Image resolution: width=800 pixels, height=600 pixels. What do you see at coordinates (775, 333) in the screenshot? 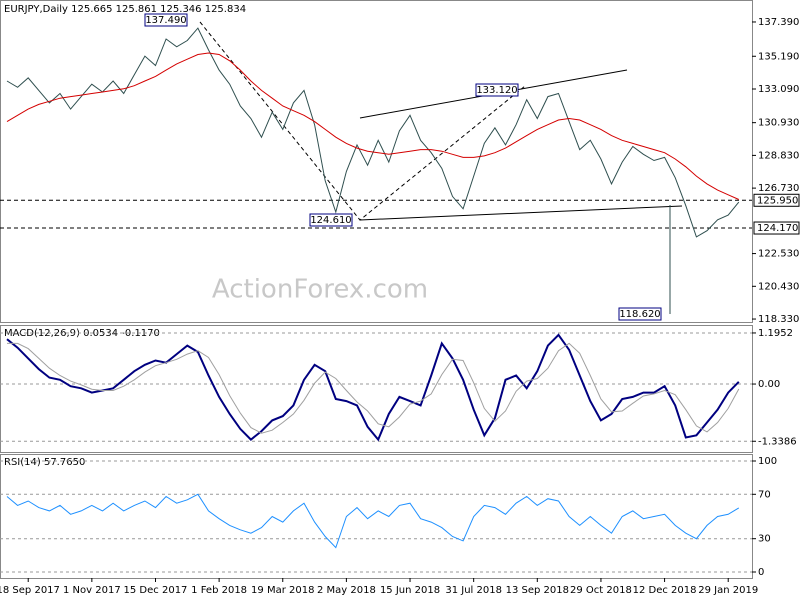
I see `y-tick-label: 1.1952` at bounding box center [775, 333].